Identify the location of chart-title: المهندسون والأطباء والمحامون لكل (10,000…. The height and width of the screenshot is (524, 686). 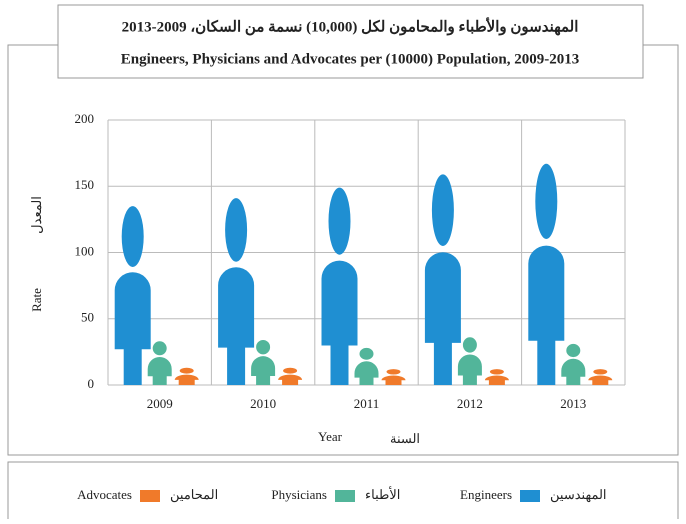
(350, 25).